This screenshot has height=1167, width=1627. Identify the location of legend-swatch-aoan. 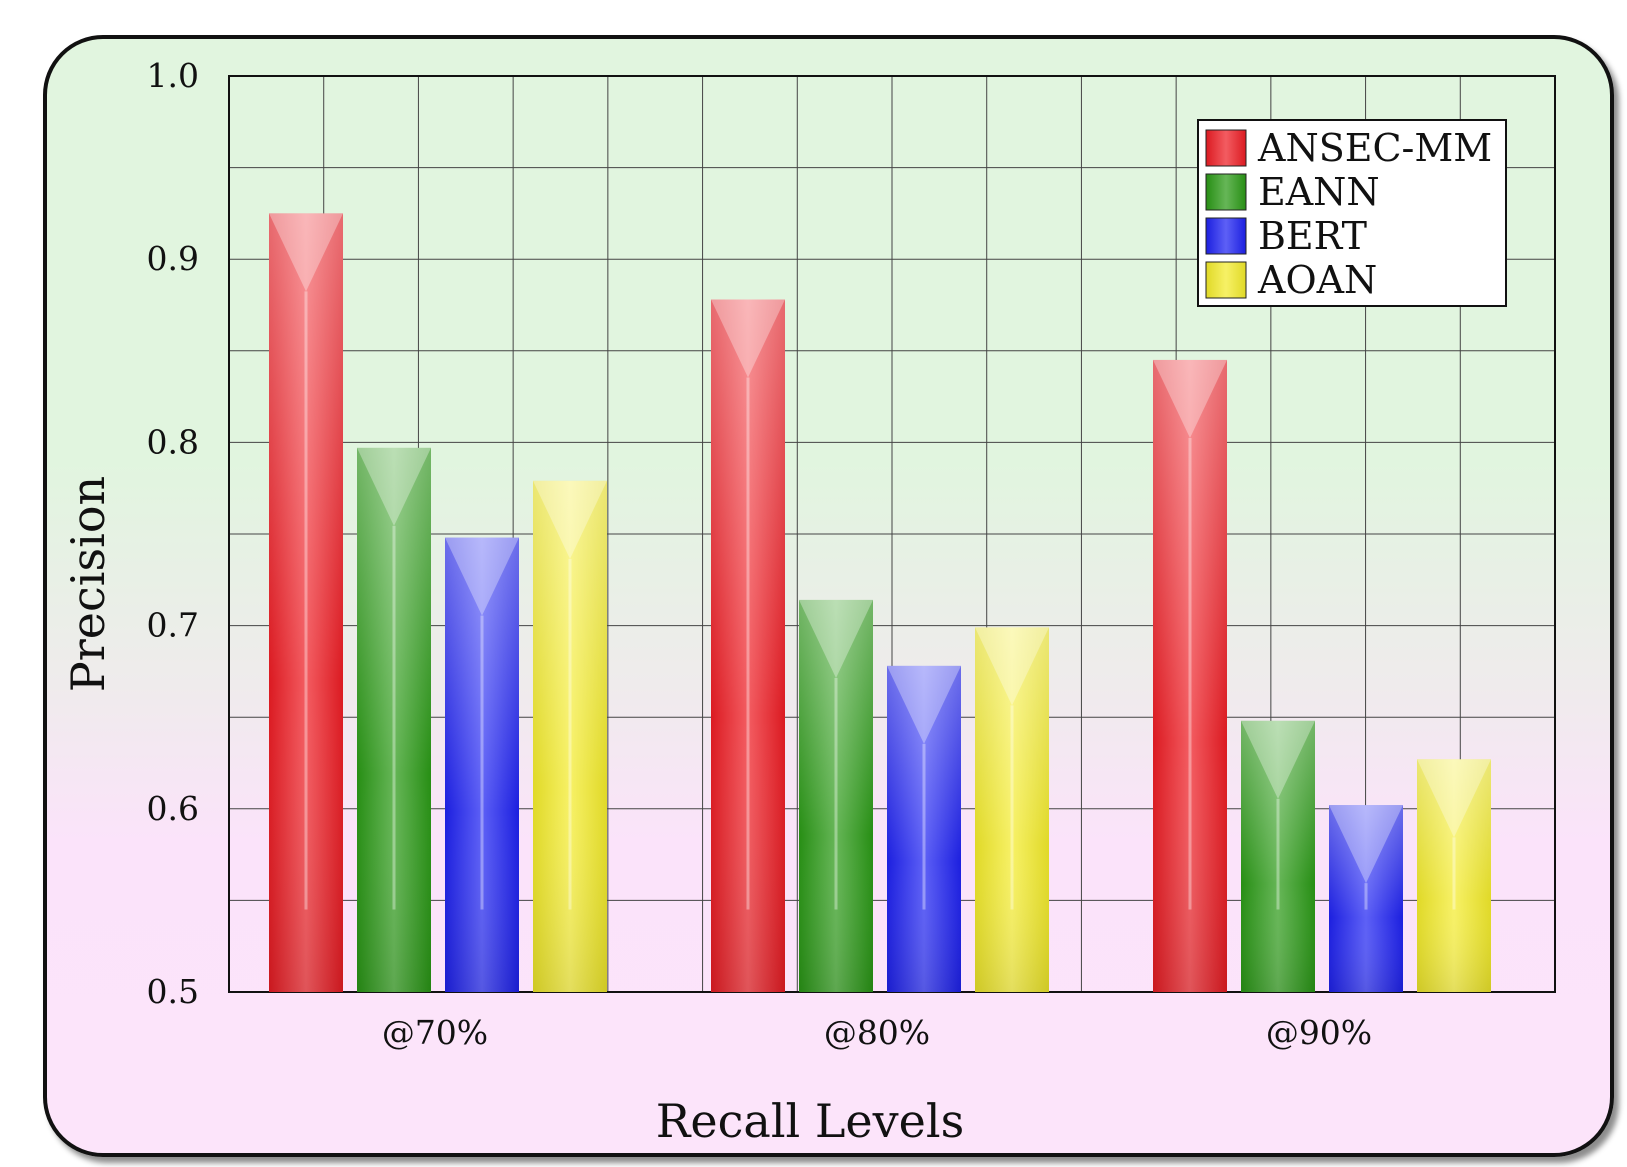
(1226, 280).